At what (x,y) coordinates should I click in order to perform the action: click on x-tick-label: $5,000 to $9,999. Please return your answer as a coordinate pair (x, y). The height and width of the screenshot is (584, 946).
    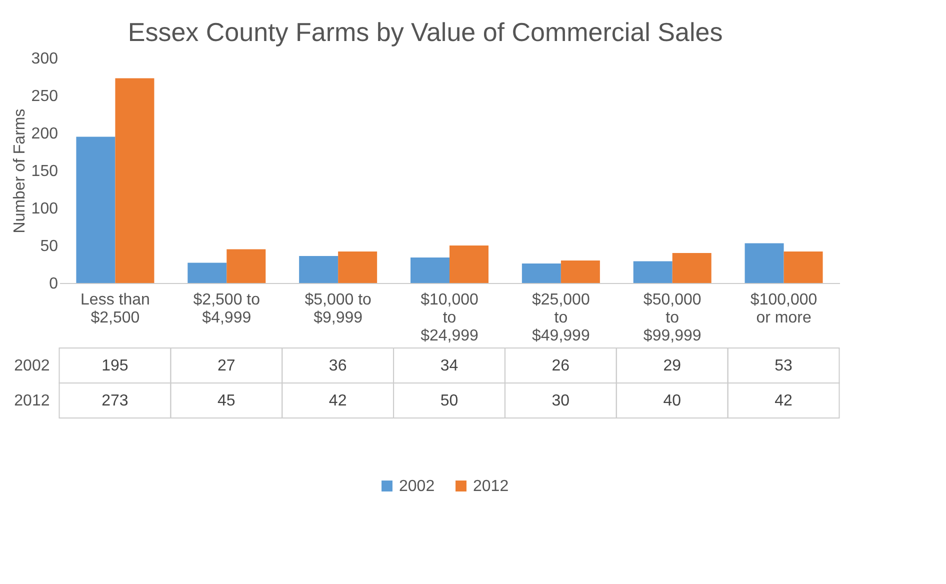
    Looking at the image, I should click on (338, 309).